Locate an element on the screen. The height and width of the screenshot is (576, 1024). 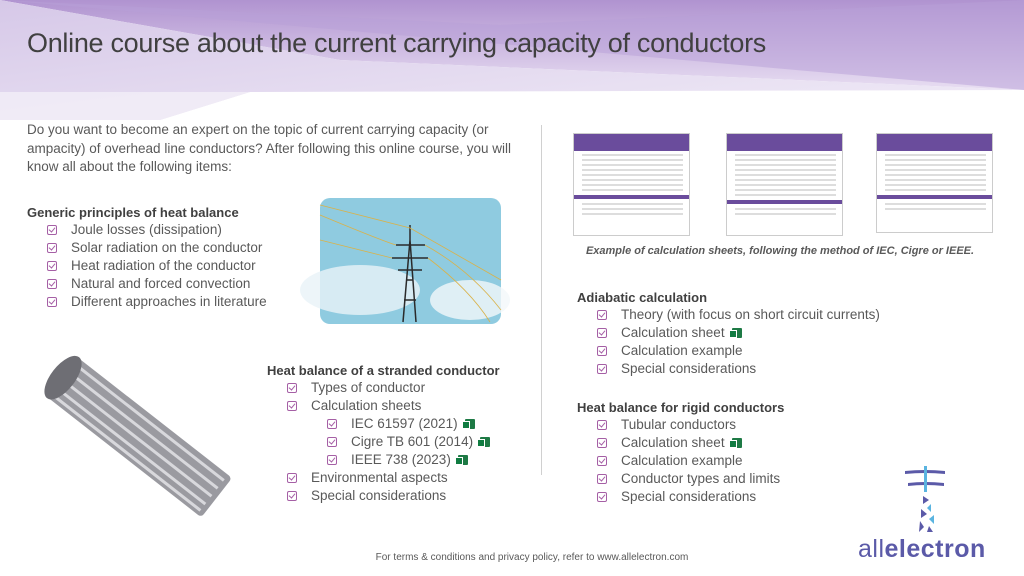
logo-light-text: all is located at coordinates (871, 549).